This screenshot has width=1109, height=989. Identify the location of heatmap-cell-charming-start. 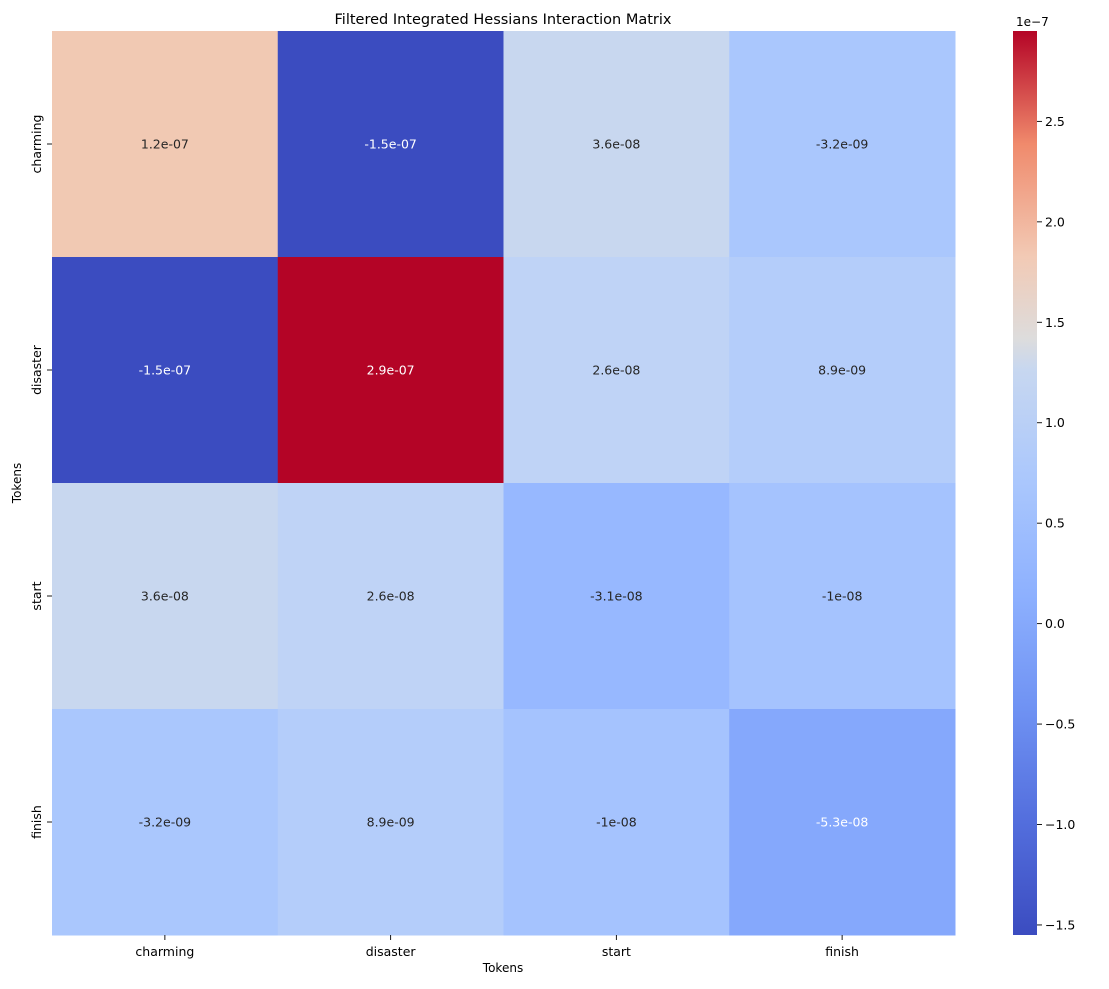
(616, 144).